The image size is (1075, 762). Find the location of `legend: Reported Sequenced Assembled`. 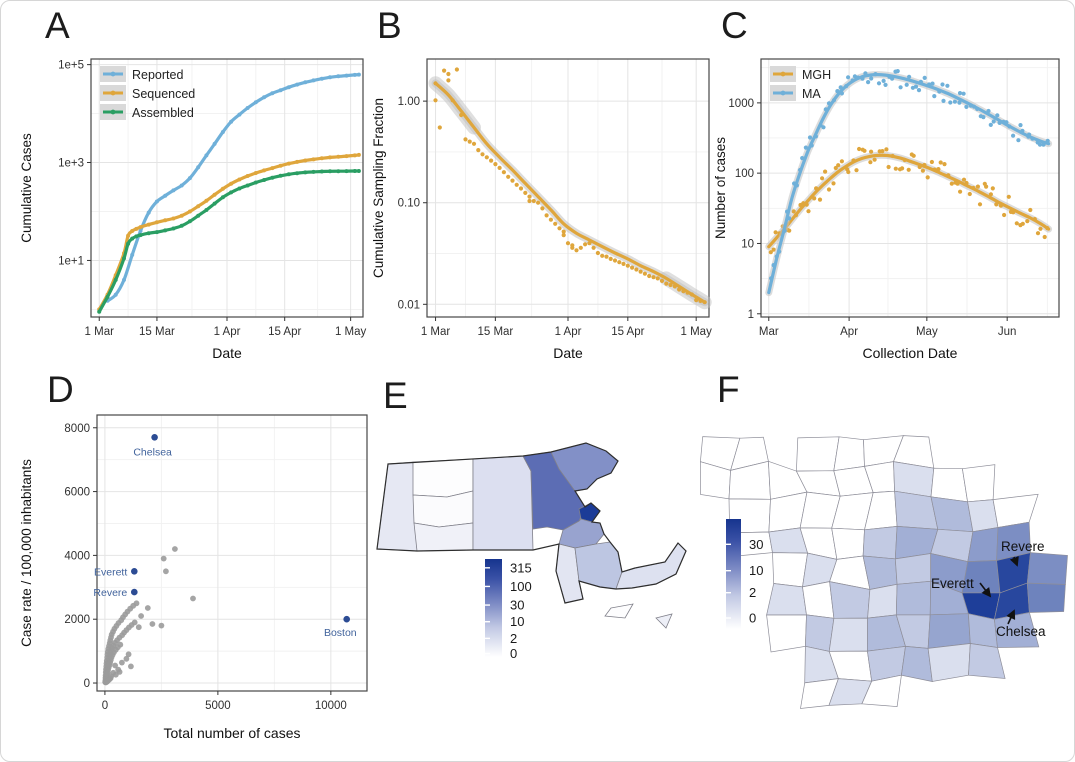

legend: Reported Sequenced Assembled is located at coordinates (147, 93).